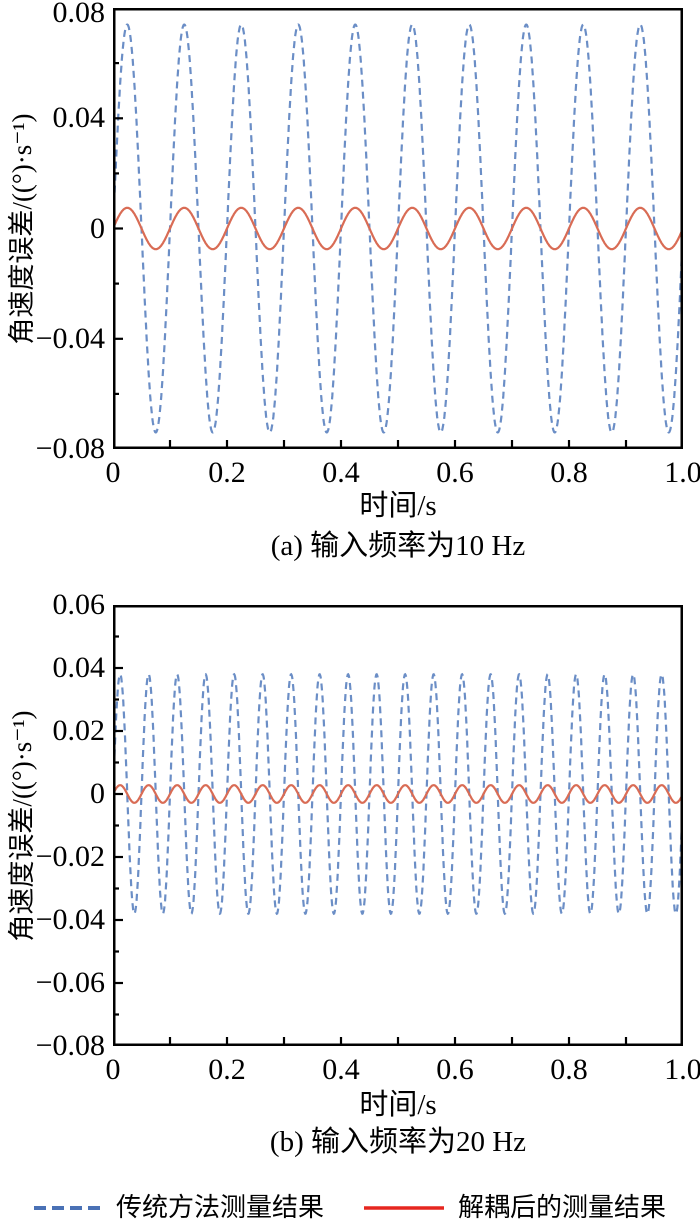  What do you see at coordinates (398, 506) in the screenshot?
I see `x-axis-label-a: 时间/s` at bounding box center [398, 506].